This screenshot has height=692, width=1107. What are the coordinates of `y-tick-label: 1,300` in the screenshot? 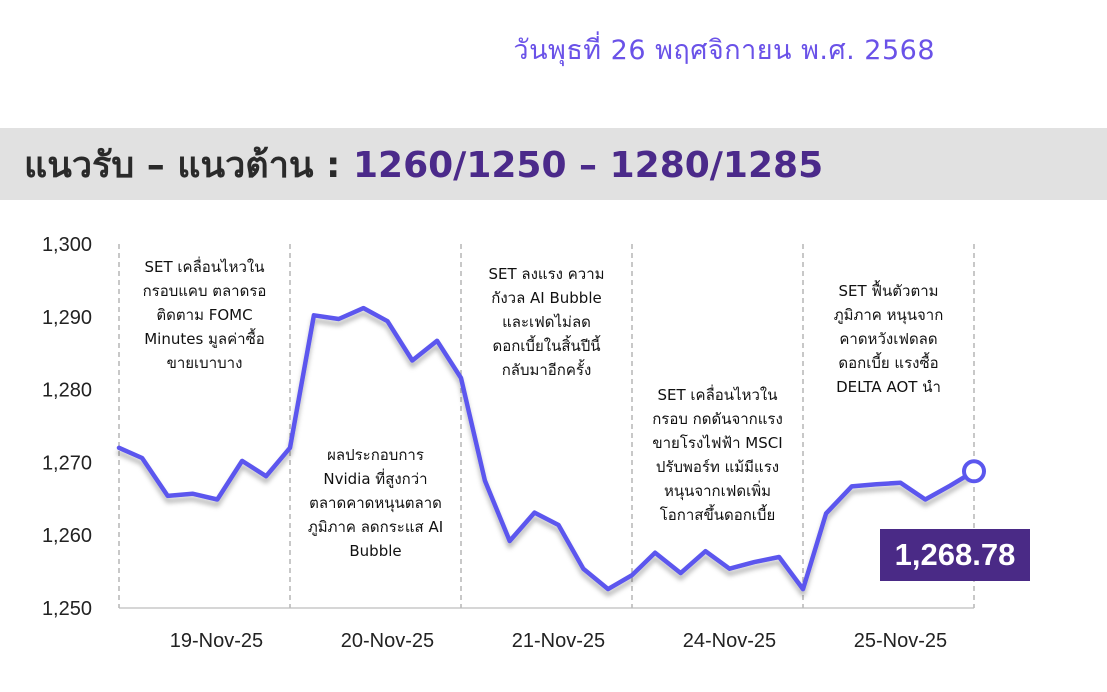 It's located at (67, 245).